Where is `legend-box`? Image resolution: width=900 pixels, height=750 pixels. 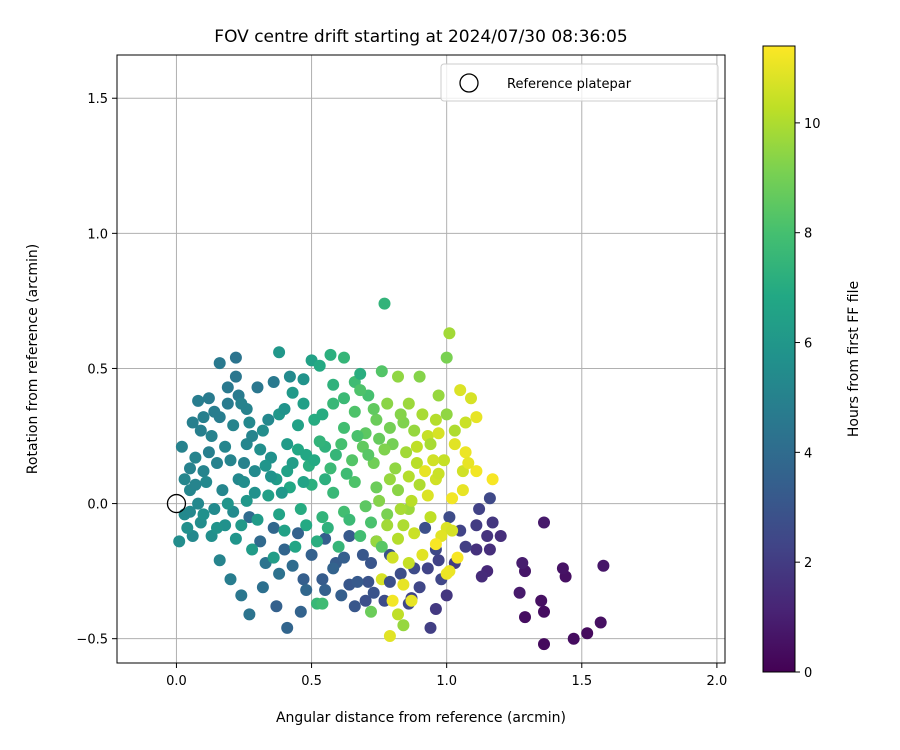 legend-box is located at coordinates (579, 82).